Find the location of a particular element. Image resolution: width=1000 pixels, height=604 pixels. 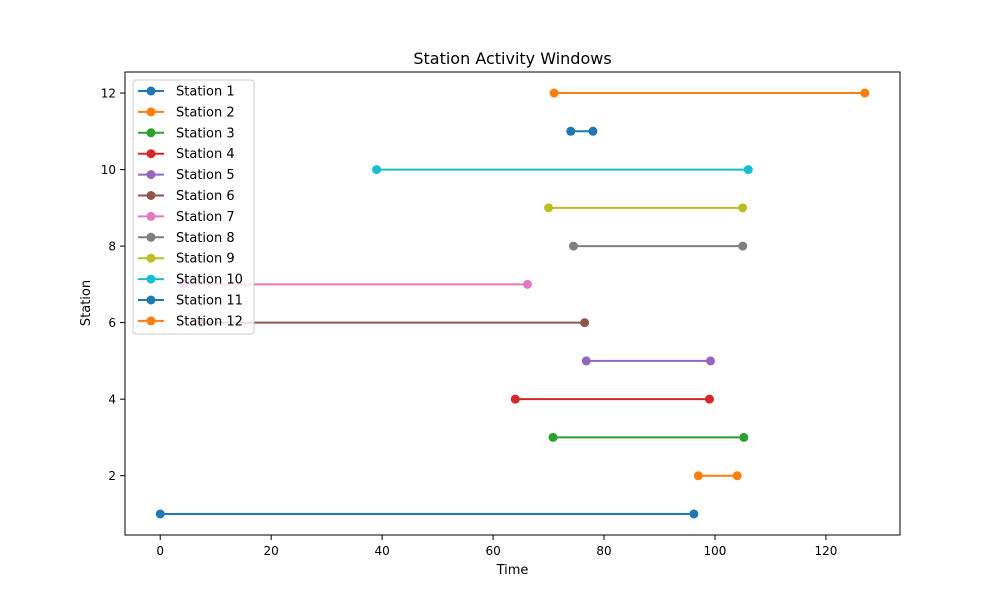

x-tick-label: 80 is located at coordinates (603, 551).